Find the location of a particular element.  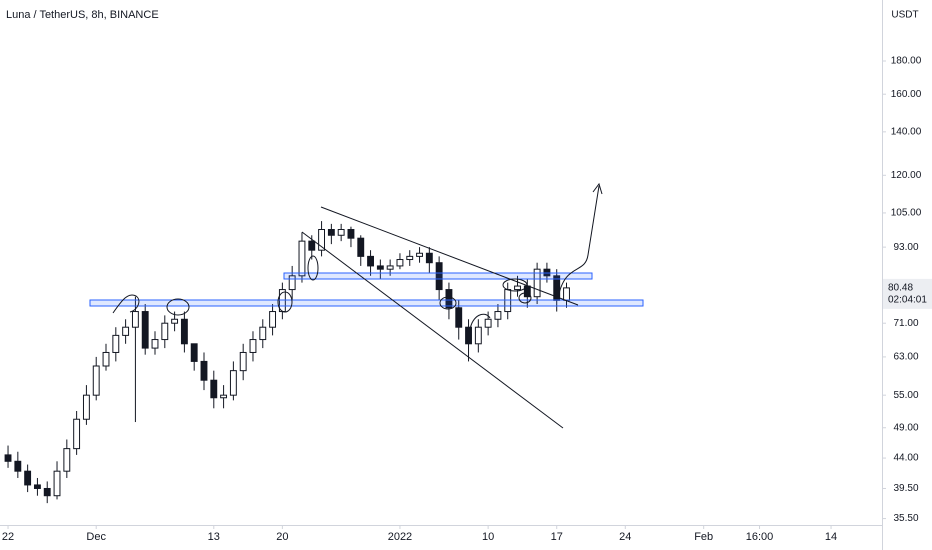

x-tick-label: 14 is located at coordinates (831, 537).